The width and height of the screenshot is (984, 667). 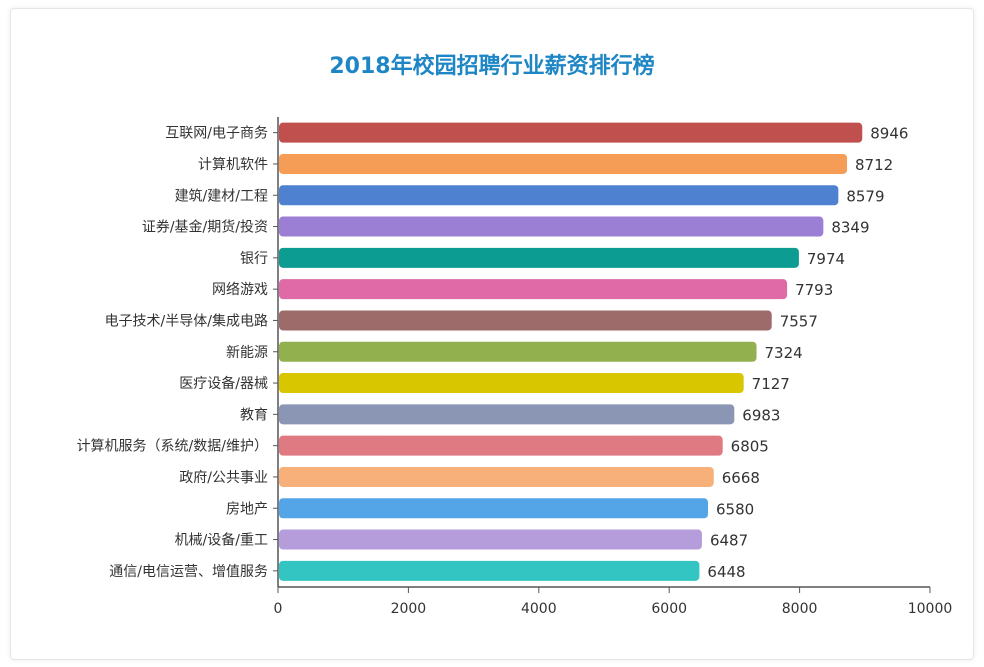 What do you see at coordinates (240, 290) in the screenshot?
I see `category-label: 网络游戏` at bounding box center [240, 290].